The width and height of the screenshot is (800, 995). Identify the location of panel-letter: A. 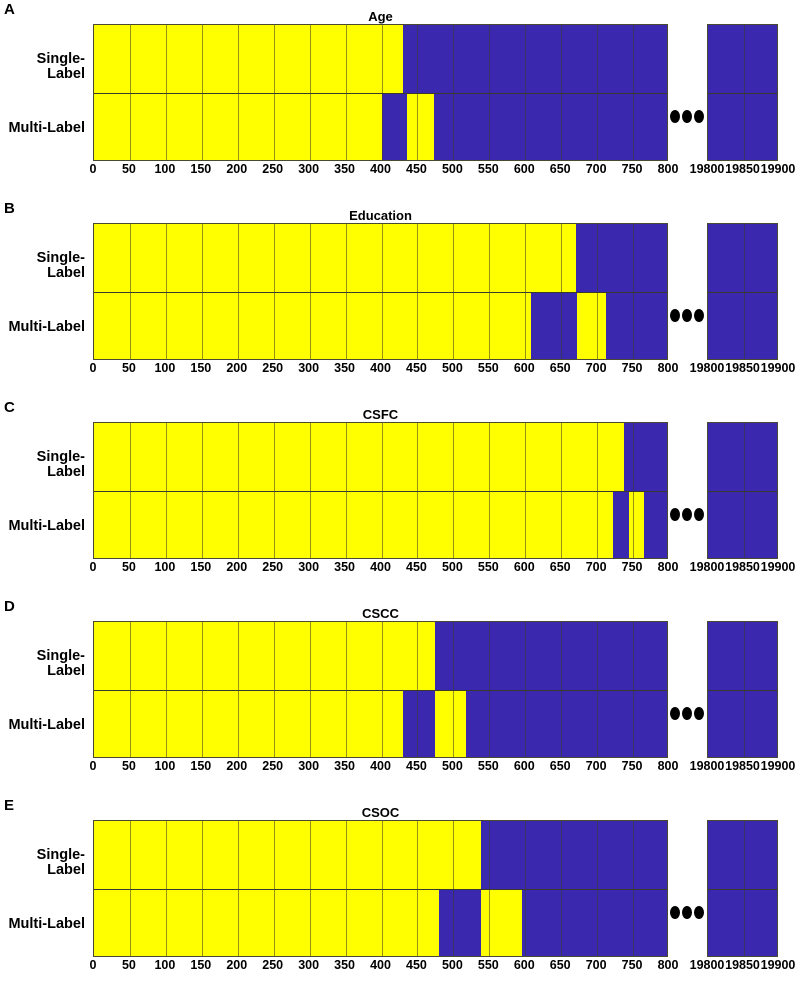
(9, 9).